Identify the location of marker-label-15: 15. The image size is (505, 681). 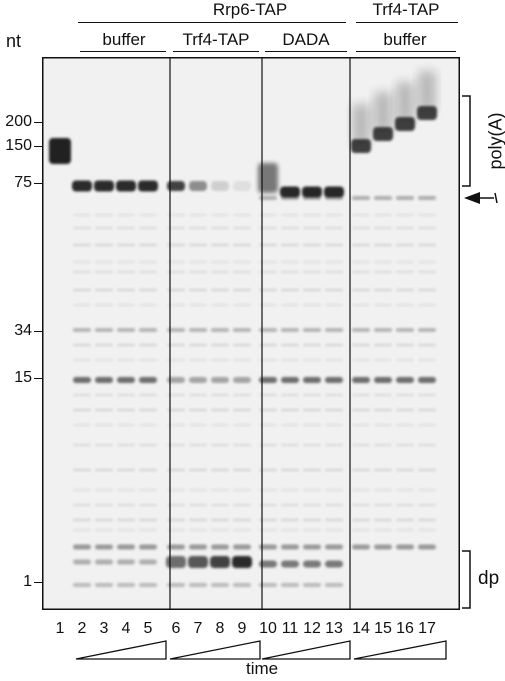
(23, 377).